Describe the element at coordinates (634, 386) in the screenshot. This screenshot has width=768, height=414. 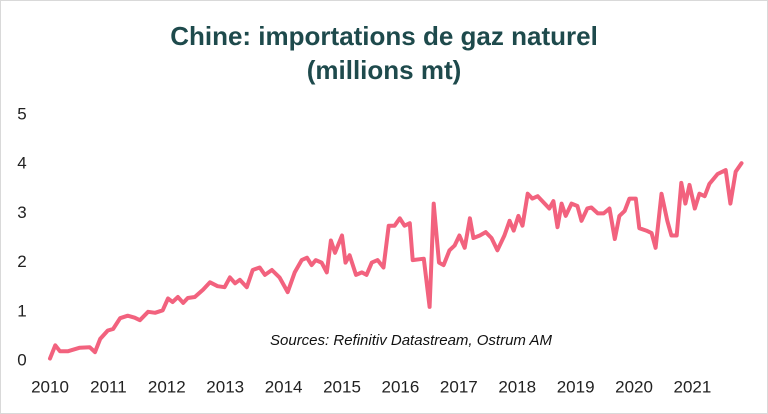
I see `x-tick-label: 2020` at that location.